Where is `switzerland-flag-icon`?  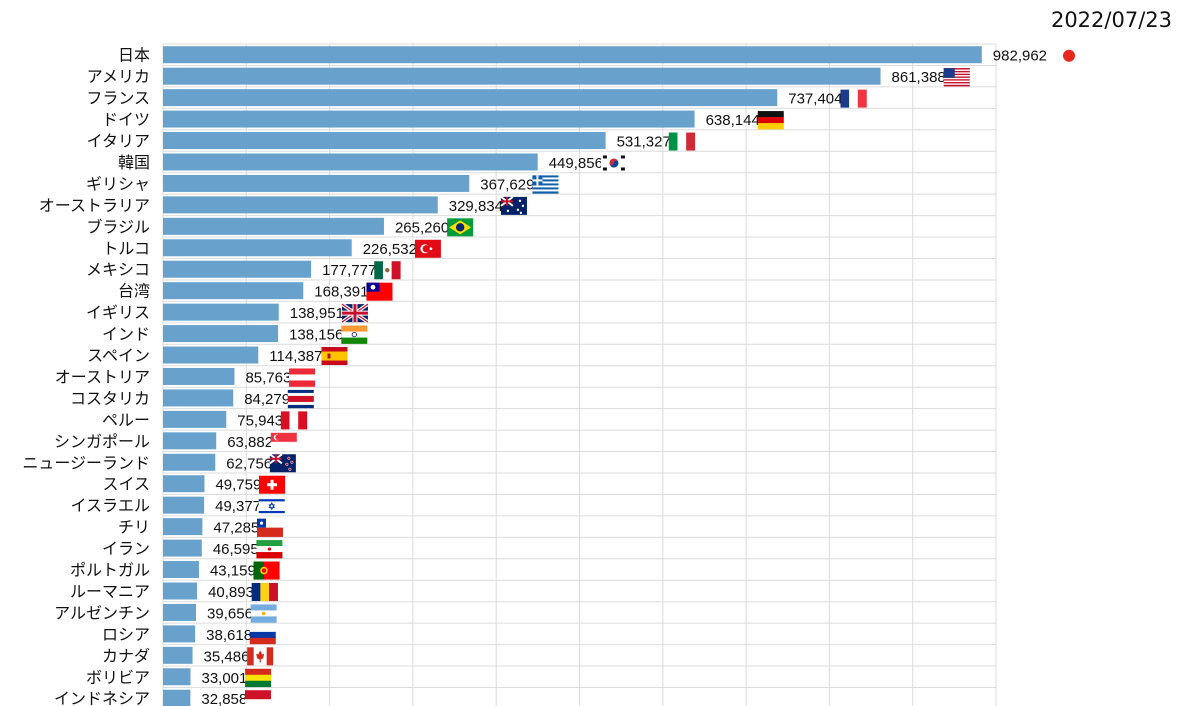 switzerland-flag-icon is located at coordinates (272, 484).